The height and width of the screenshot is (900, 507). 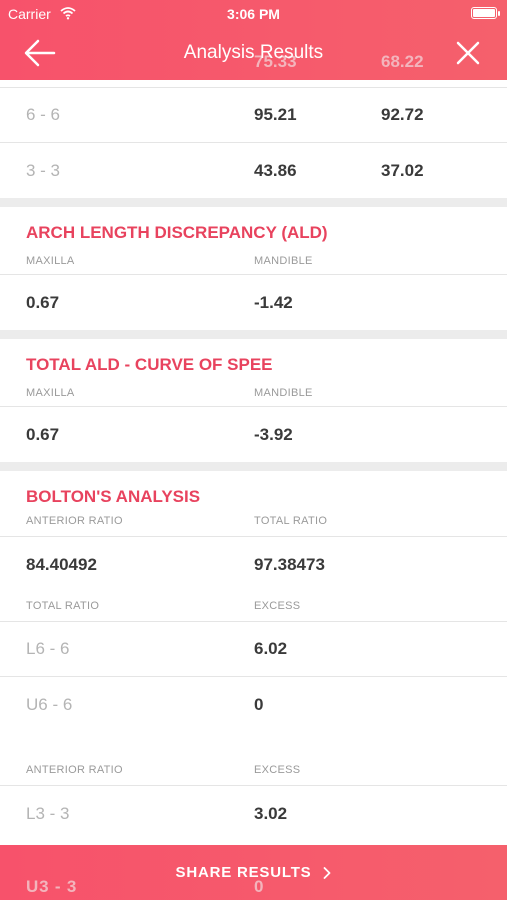 I want to click on table-row: 0.67 -1.42, so click(x=253, y=302).